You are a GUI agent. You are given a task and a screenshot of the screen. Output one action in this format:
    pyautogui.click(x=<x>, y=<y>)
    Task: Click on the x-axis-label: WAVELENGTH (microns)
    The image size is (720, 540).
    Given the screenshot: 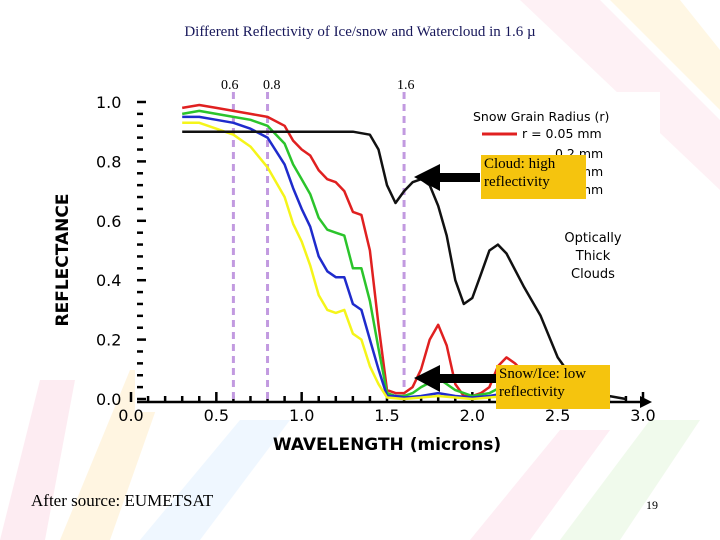 What is the action you would take?
    pyautogui.click(x=387, y=445)
    